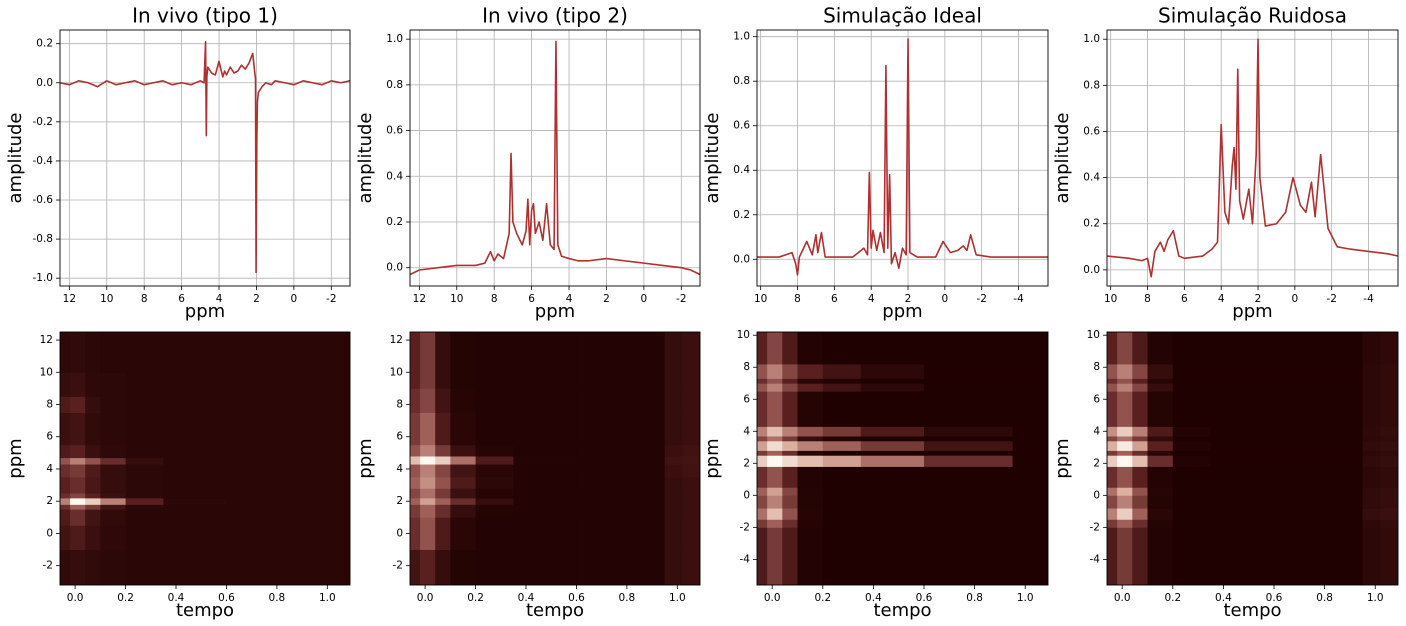 The image size is (1406, 626). Describe the element at coordinates (875, 475) in the screenshot. I see `subplot: 0.0 0.2 0.4 0.6 0.8 1.0 -4 -2 0 2 4 6 8 10 tempo ppm` at that location.